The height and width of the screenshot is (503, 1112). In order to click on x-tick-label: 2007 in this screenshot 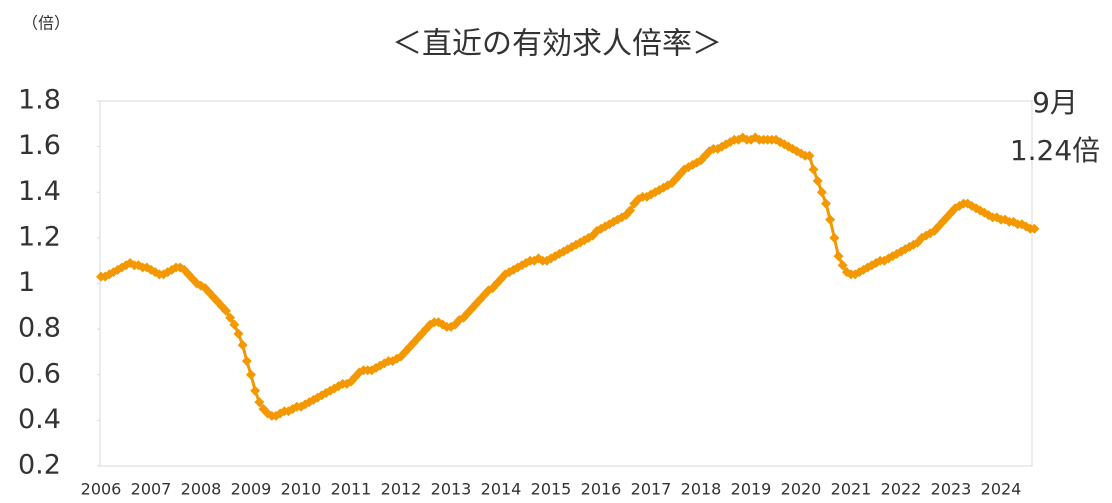, I will do `click(151, 489)`.